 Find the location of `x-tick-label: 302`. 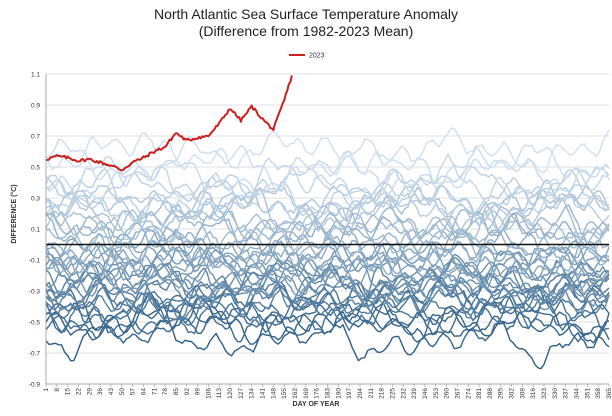

x-tick-label: 302 is located at coordinates (512, 393).